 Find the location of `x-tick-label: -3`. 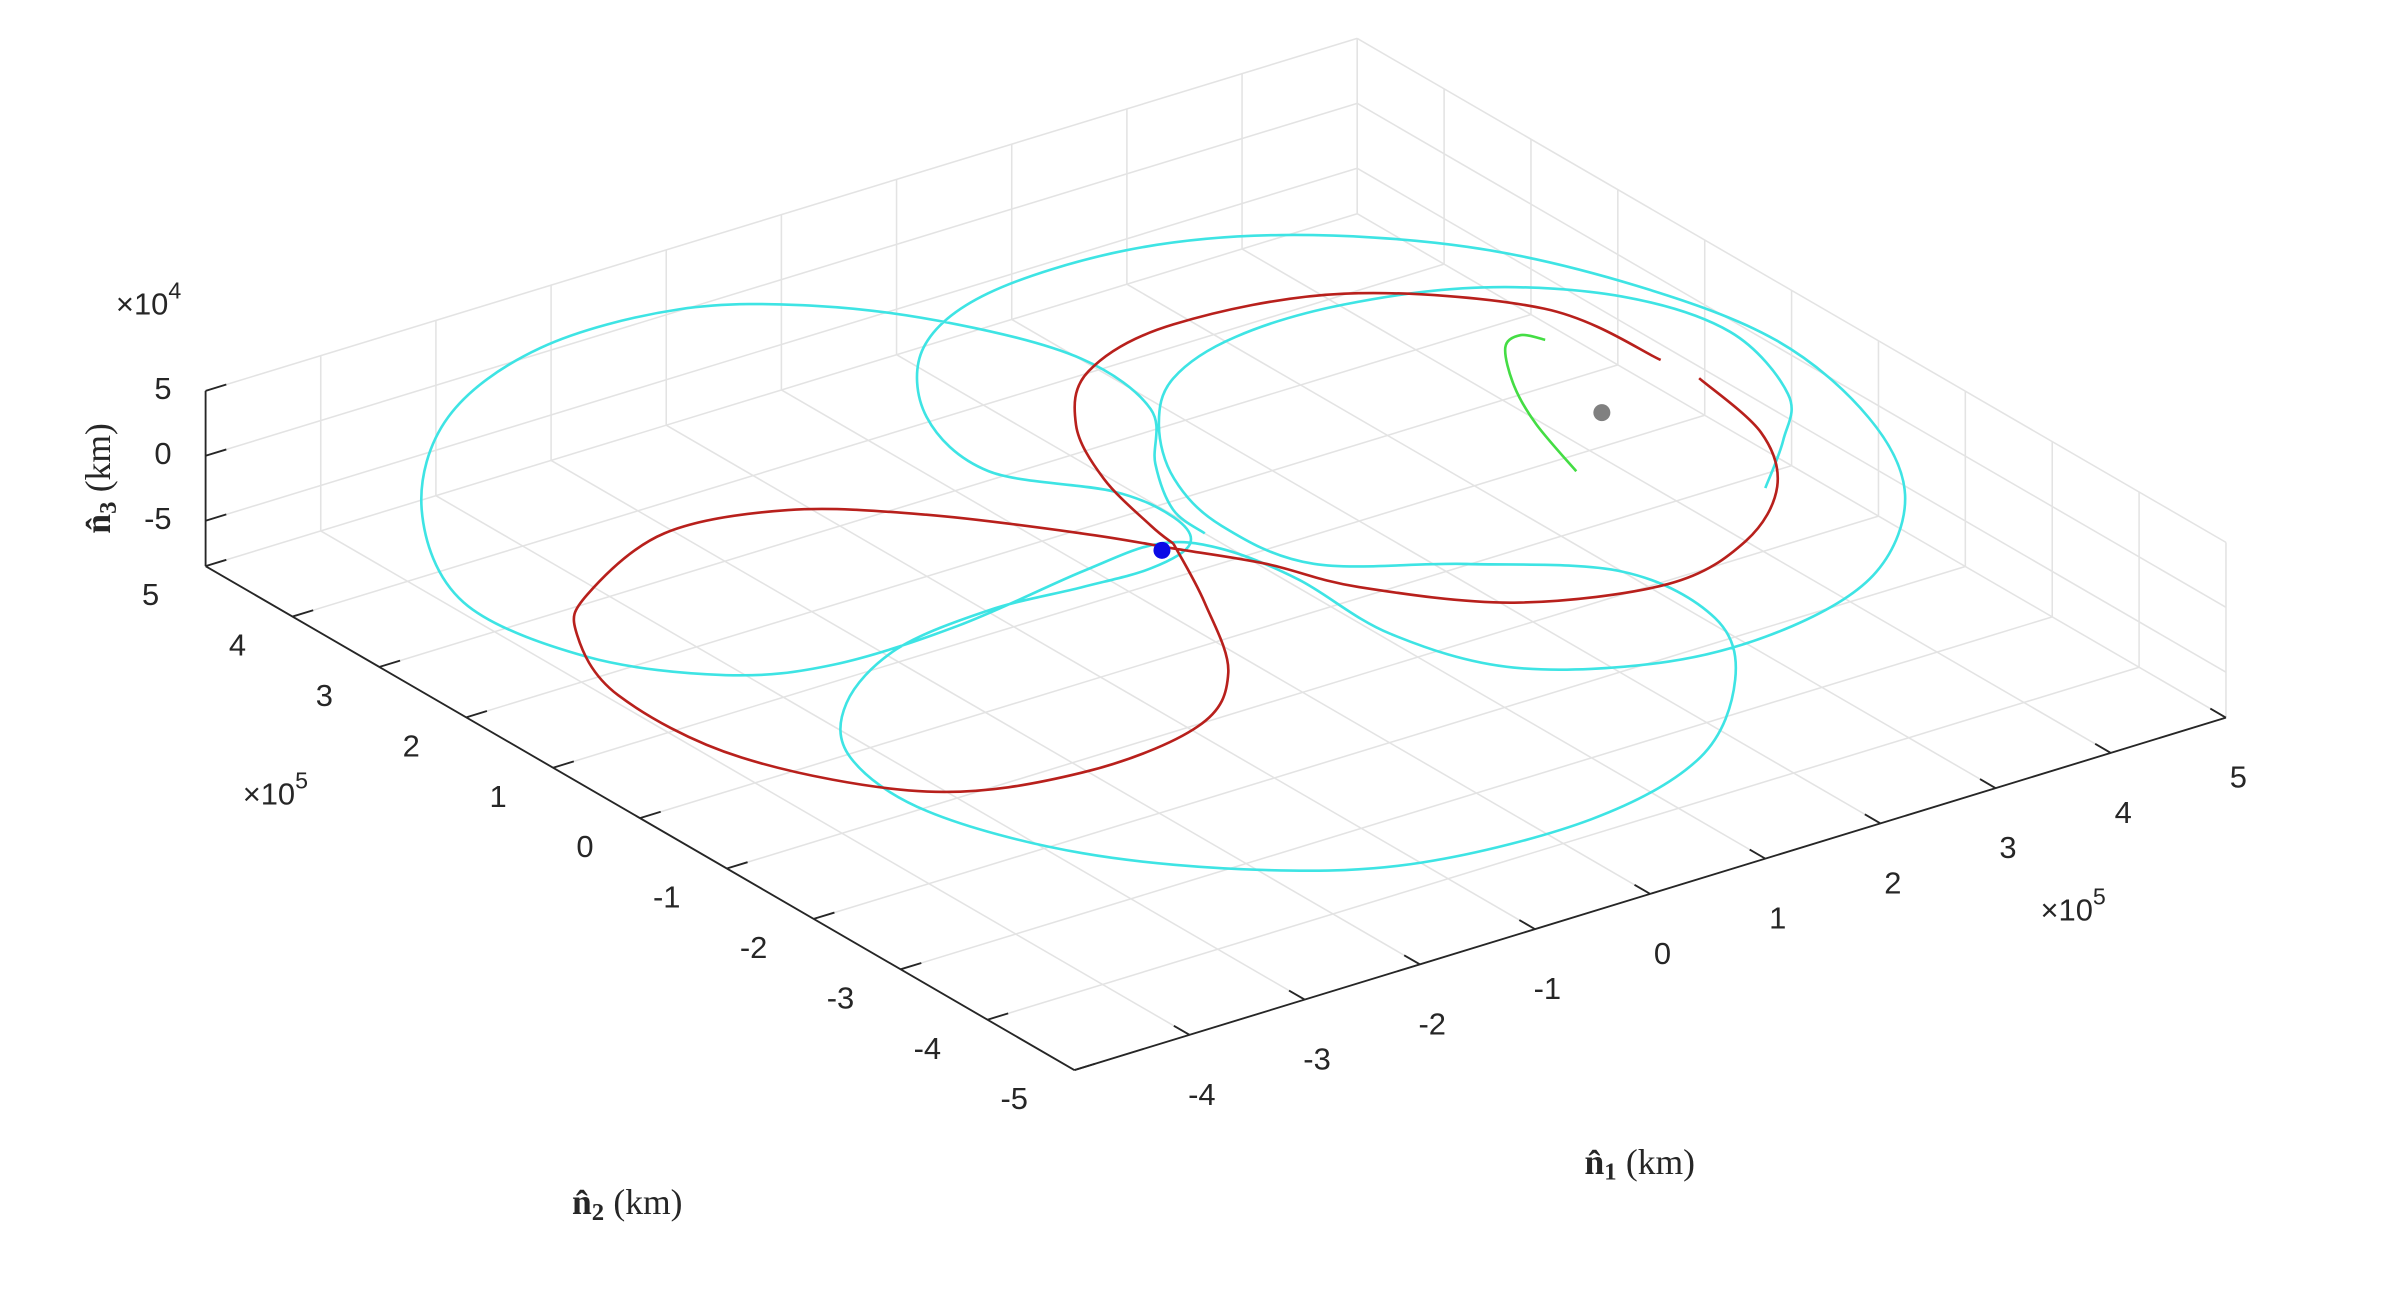

x-tick-label: -3 is located at coordinates (1316, 1059).